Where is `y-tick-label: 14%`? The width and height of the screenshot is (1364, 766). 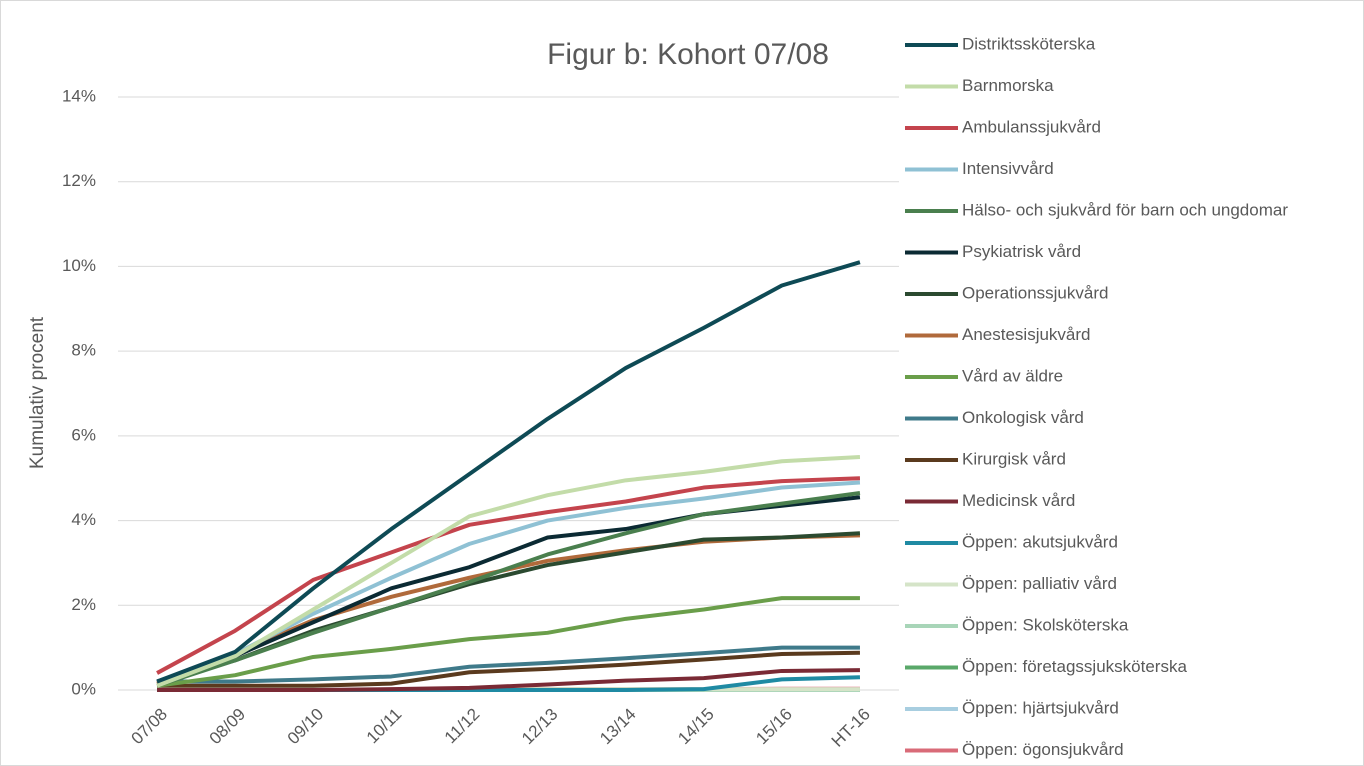 y-tick-label: 14% is located at coordinates (79, 95).